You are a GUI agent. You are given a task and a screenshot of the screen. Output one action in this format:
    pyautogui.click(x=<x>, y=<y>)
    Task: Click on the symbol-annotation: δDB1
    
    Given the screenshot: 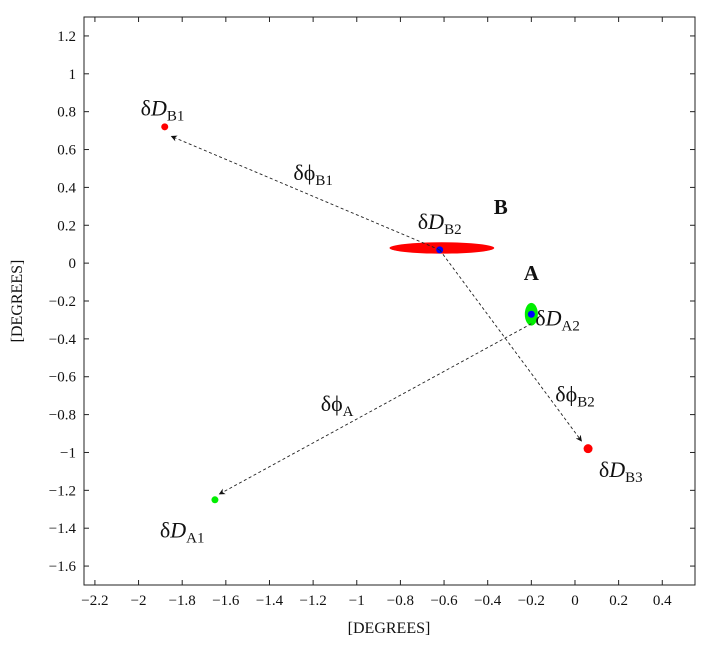 What is the action you would take?
    pyautogui.click(x=163, y=109)
    